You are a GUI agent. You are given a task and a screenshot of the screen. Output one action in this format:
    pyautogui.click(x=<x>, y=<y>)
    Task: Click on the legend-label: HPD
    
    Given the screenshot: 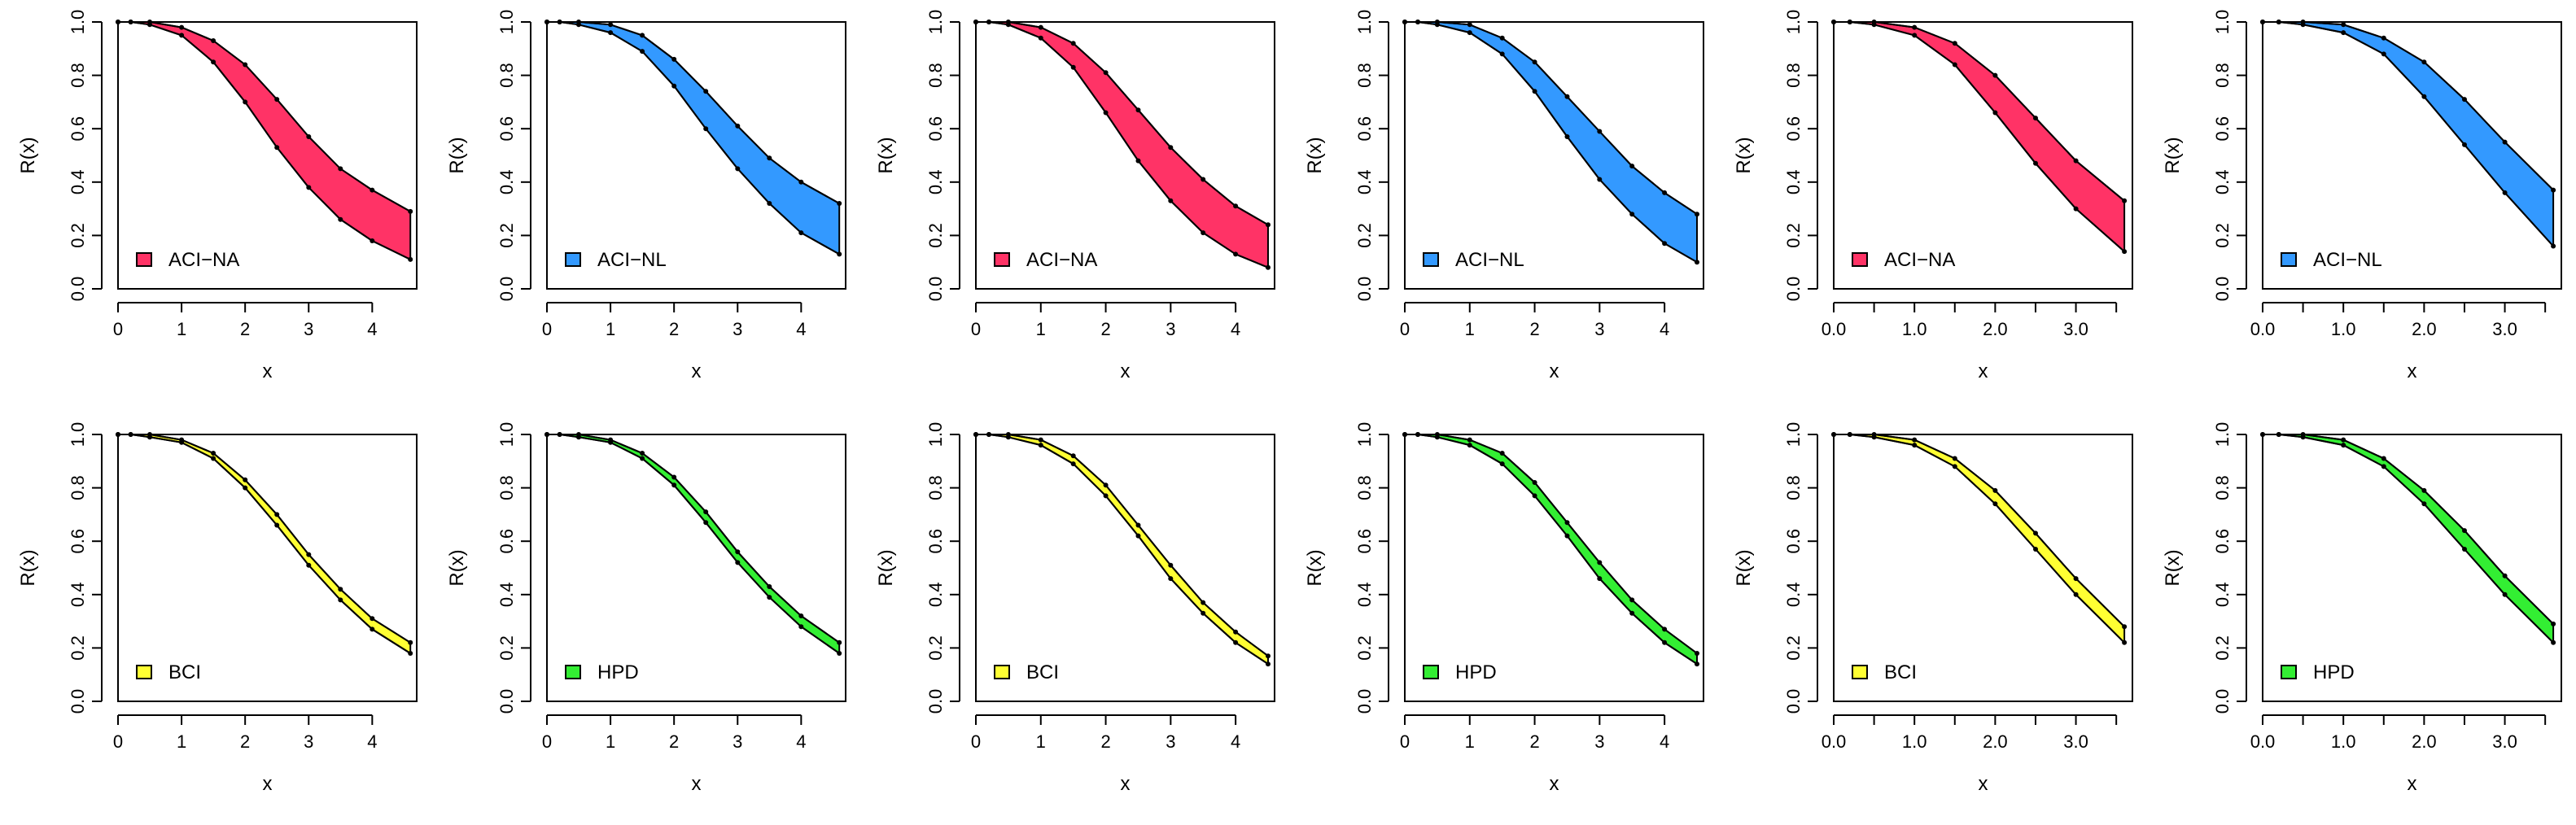 What is the action you would take?
    pyautogui.click(x=618, y=672)
    